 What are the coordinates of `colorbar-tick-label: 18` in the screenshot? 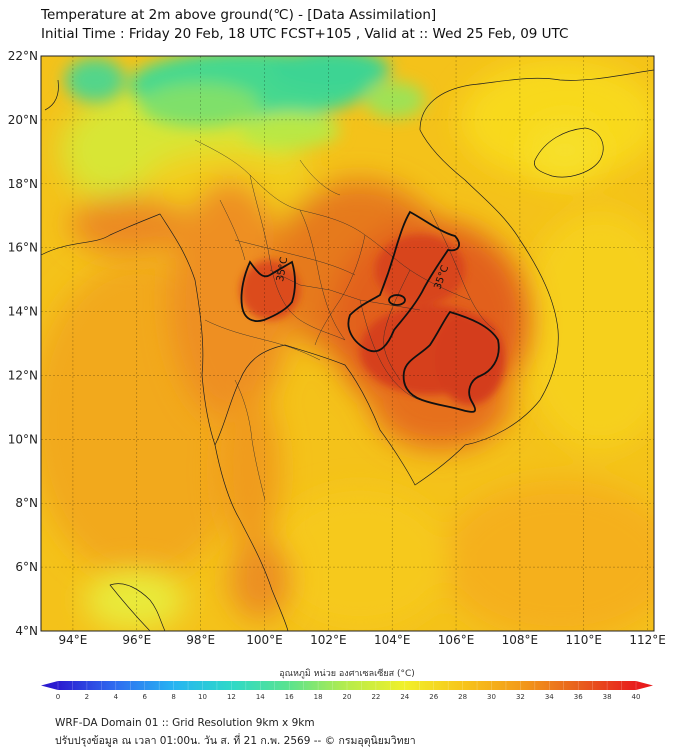 It's located at (318, 697).